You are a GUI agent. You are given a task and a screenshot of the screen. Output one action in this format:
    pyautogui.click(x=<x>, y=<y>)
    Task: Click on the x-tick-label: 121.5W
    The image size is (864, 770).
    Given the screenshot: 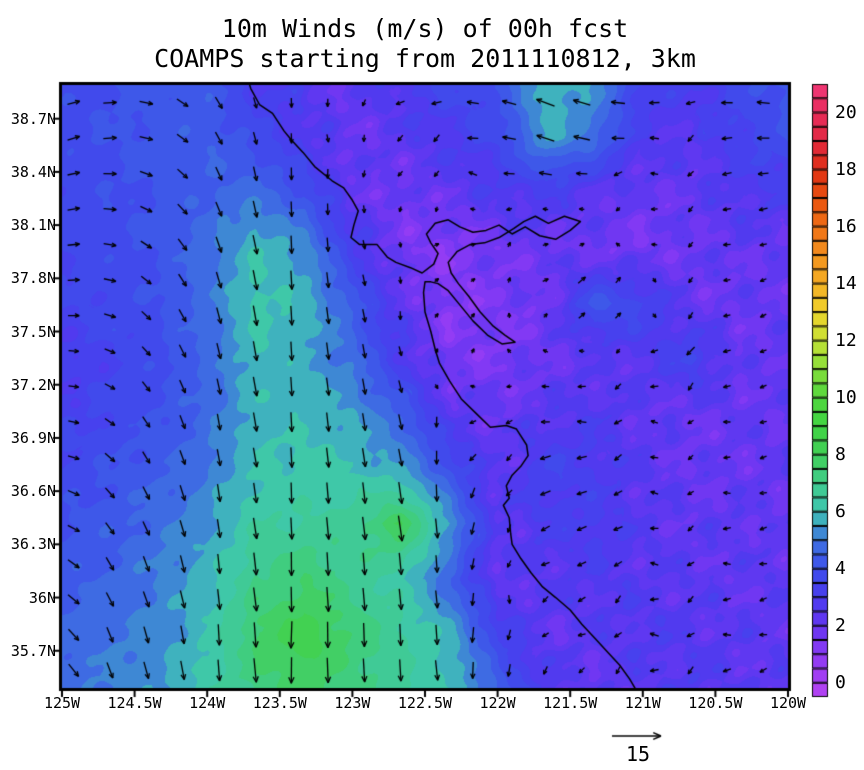 What is the action you would take?
    pyautogui.click(x=570, y=703)
    